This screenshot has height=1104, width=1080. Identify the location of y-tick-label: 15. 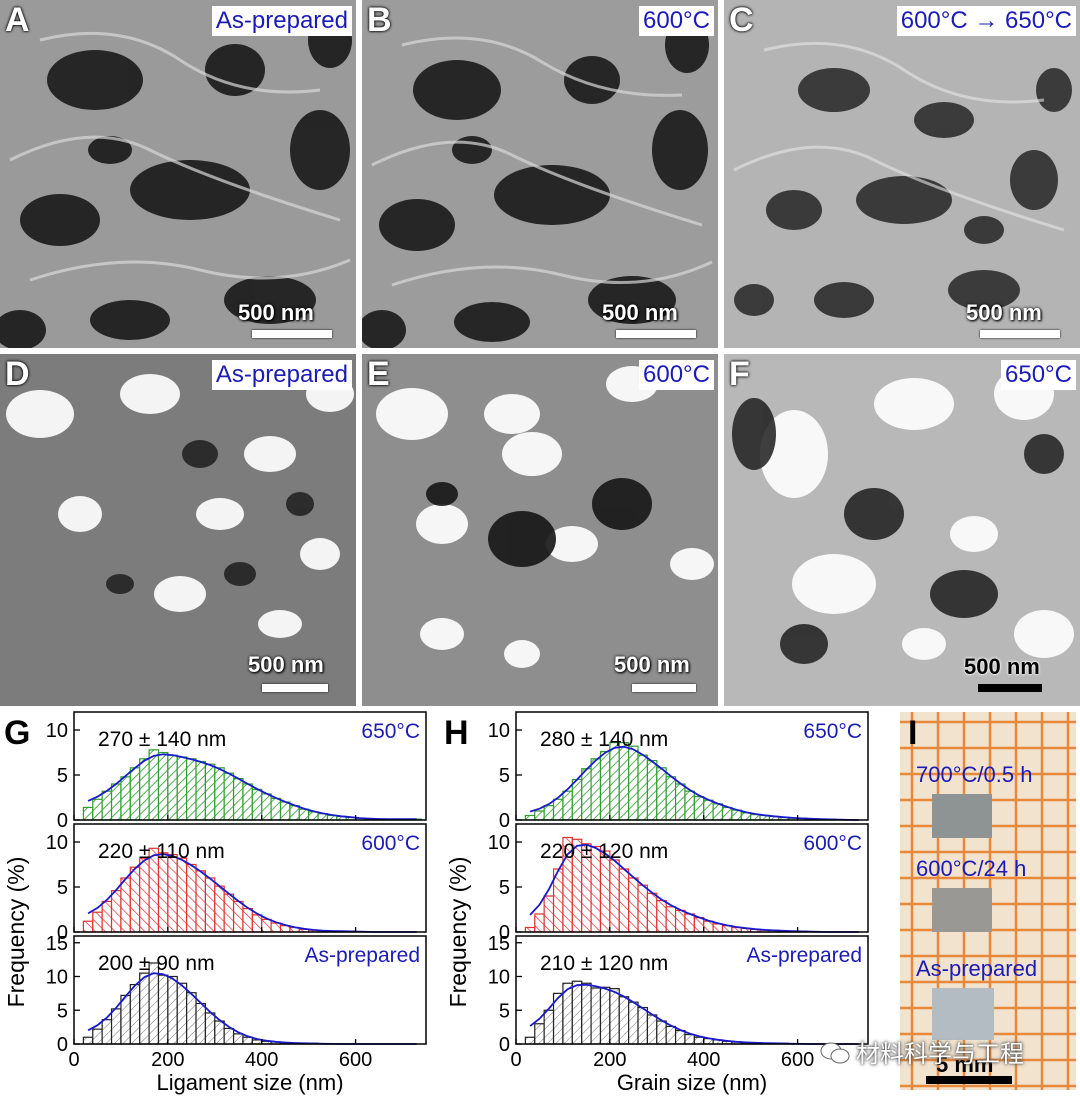
(499, 944).